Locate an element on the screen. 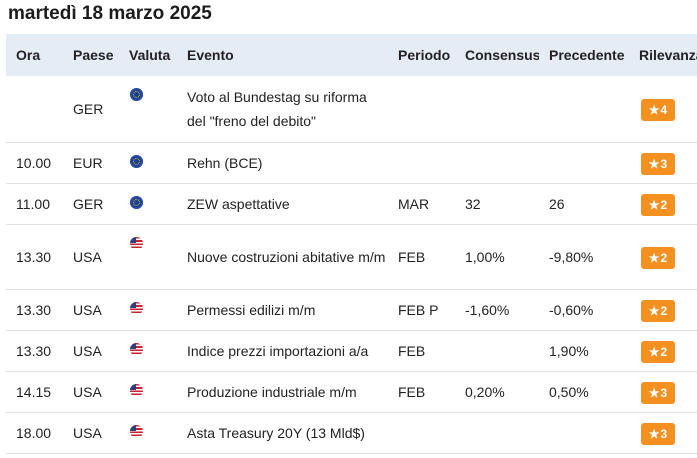 This screenshot has width=697, height=458. cell-time: 11.00 is located at coordinates (34, 204).